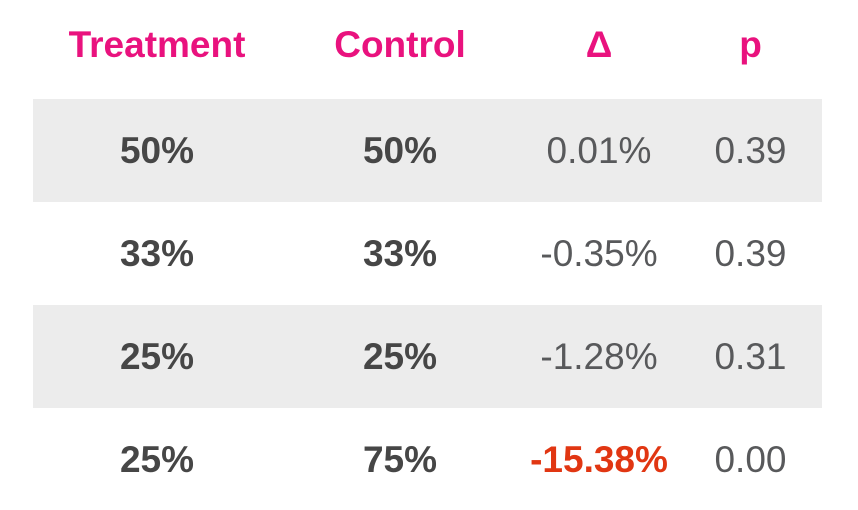  What do you see at coordinates (400, 150) in the screenshot?
I see `cell-control: 50%` at bounding box center [400, 150].